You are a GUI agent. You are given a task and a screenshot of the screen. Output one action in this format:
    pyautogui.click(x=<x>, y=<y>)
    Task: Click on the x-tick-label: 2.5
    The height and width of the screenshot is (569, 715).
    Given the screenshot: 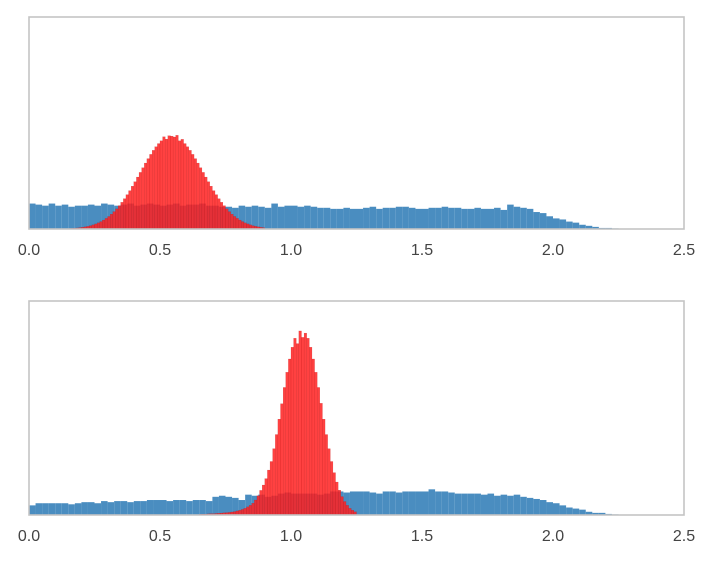 What is the action you would take?
    pyautogui.click(x=684, y=536)
    